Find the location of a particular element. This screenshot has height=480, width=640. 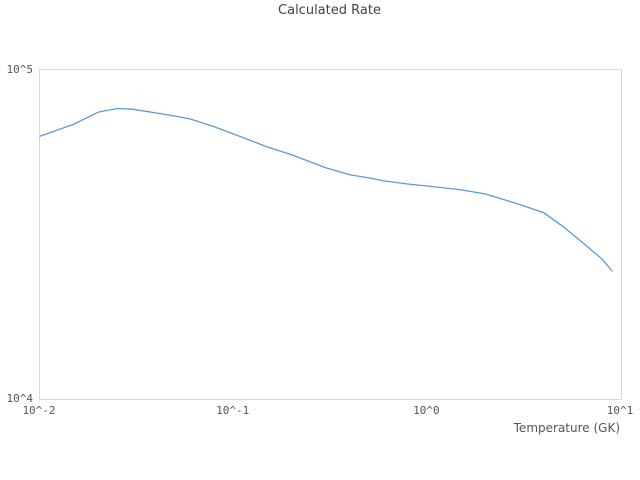

x-tick-label: 10^1 is located at coordinates (620, 410).